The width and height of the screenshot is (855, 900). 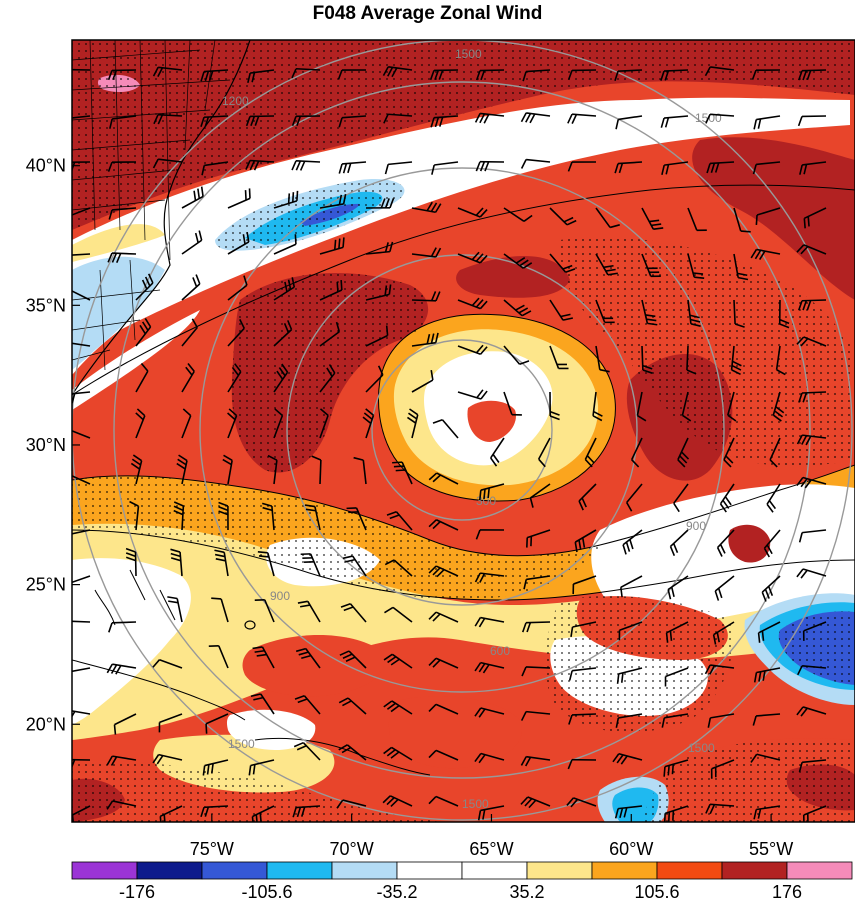 What do you see at coordinates (701, 748) in the screenshot?
I see `range-ring-label-1500-se: 1500` at bounding box center [701, 748].